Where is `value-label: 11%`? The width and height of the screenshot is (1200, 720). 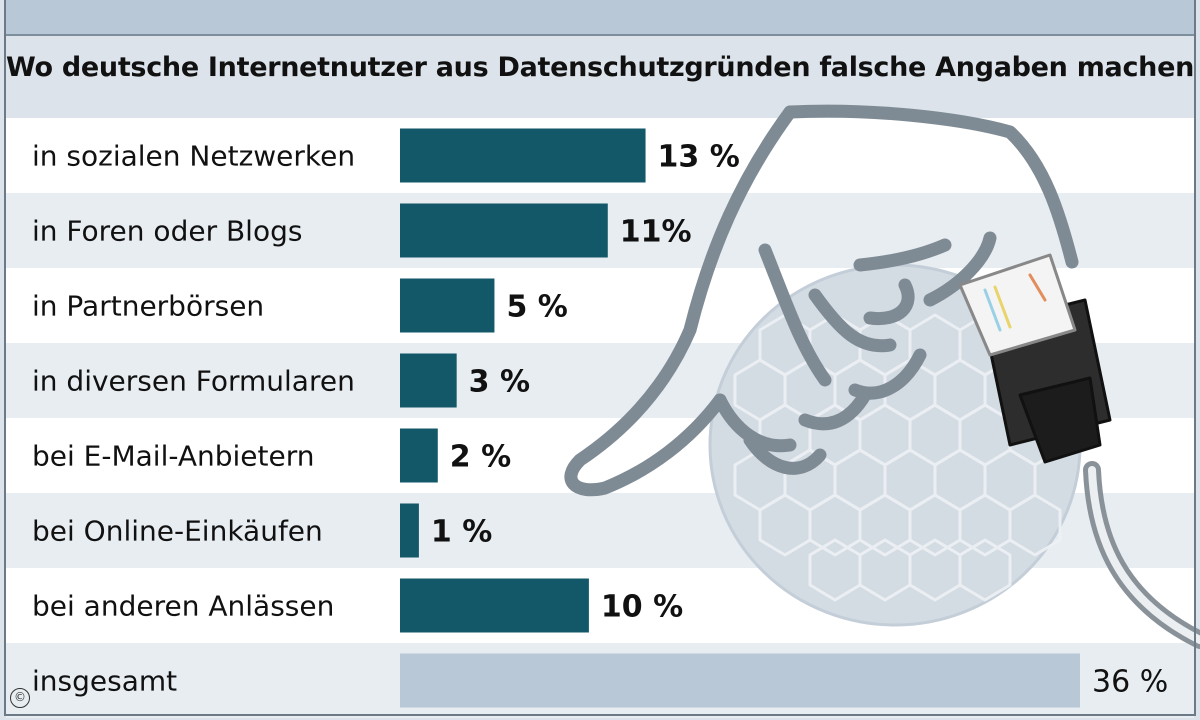
value-label: 11% is located at coordinates (656, 232).